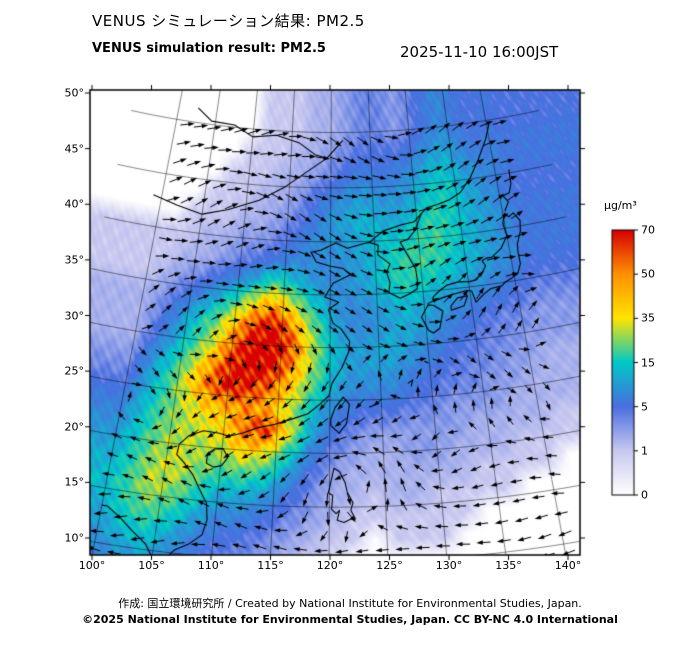  Describe the element at coordinates (644, 495) in the screenshot. I see `colorbar-tick-label: 0` at that location.